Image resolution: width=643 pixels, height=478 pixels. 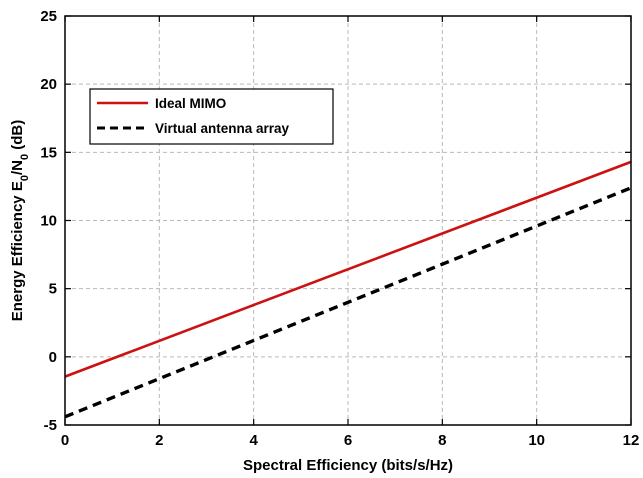 I want to click on legend-box, so click(x=211, y=116).